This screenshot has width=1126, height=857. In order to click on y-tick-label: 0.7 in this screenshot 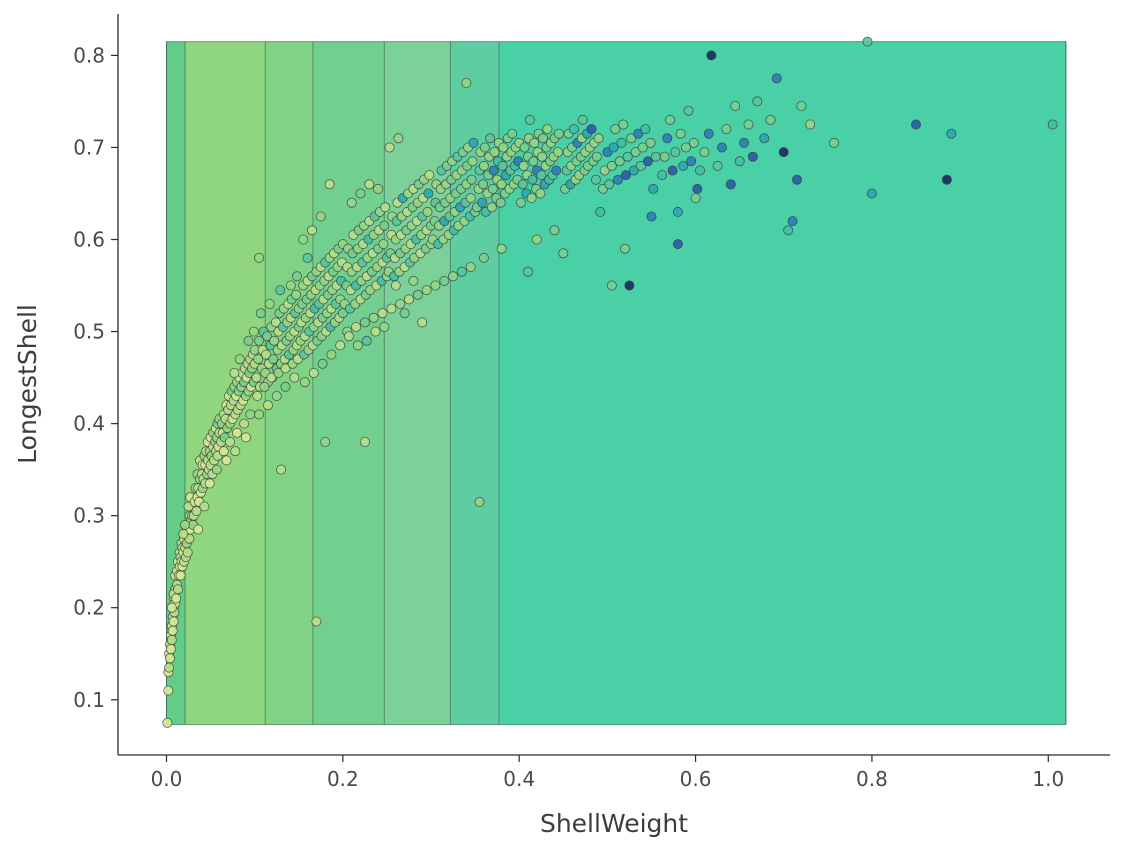, I will do `click(89, 147)`.